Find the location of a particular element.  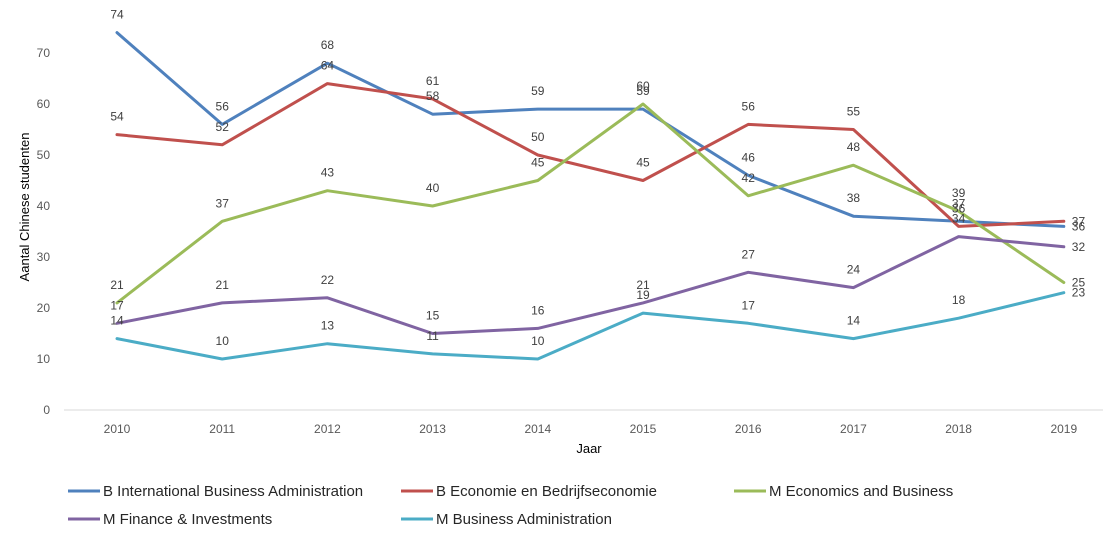

data-label: 46 is located at coordinates (749, 157).